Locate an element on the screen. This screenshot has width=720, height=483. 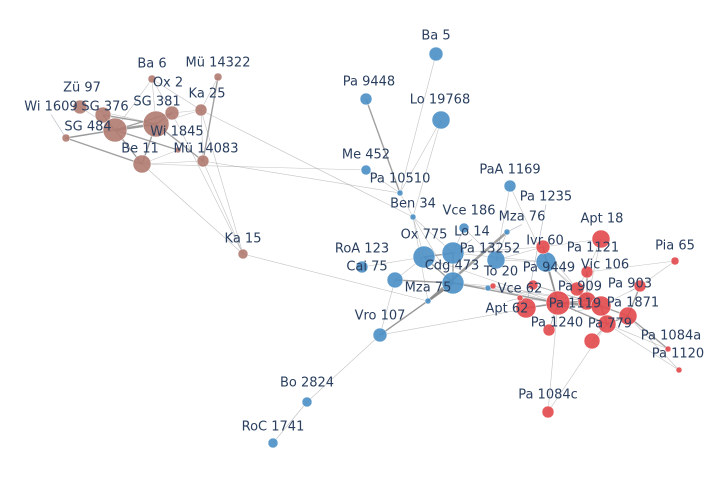
node-label: SG 376 is located at coordinates (104, 107).